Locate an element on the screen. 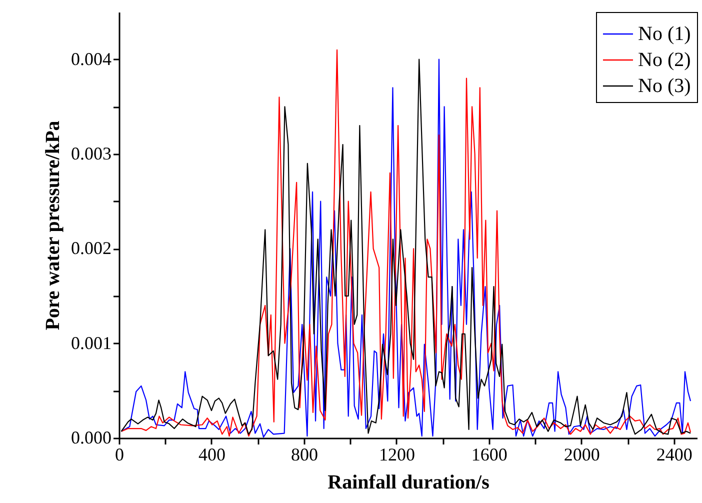 The height and width of the screenshot is (503, 702). x-tick-label: 1600 is located at coordinates (489, 454).